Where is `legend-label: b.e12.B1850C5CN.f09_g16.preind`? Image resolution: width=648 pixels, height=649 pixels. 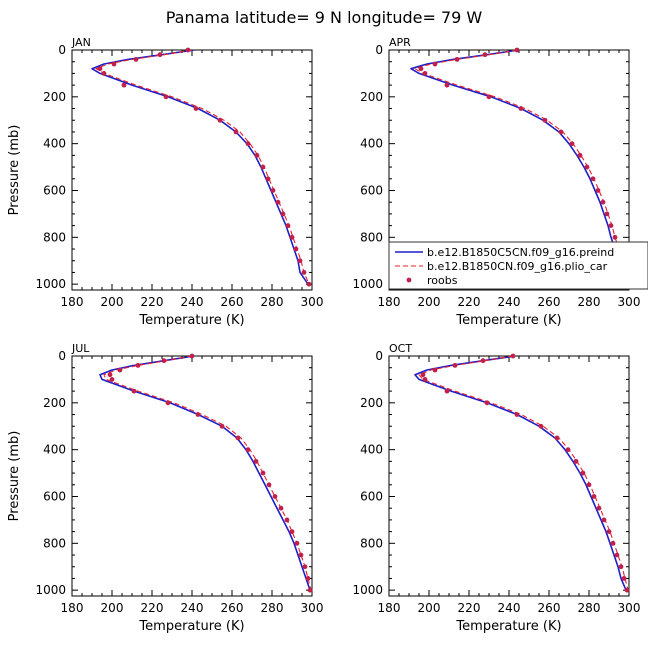 legend-label: b.e12.B1850C5CN.f09_g16.preind is located at coordinates (520, 252).